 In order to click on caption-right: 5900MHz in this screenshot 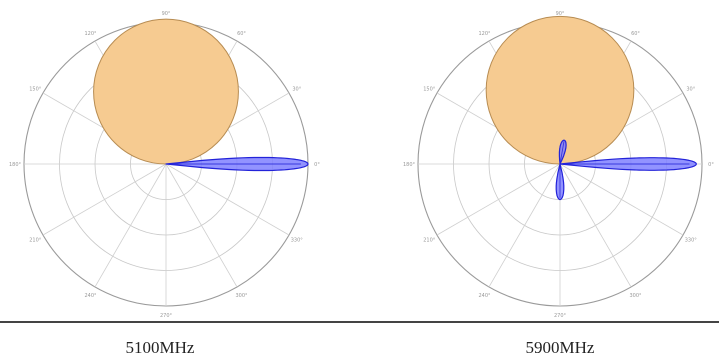, I will do `click(560, 347)`.